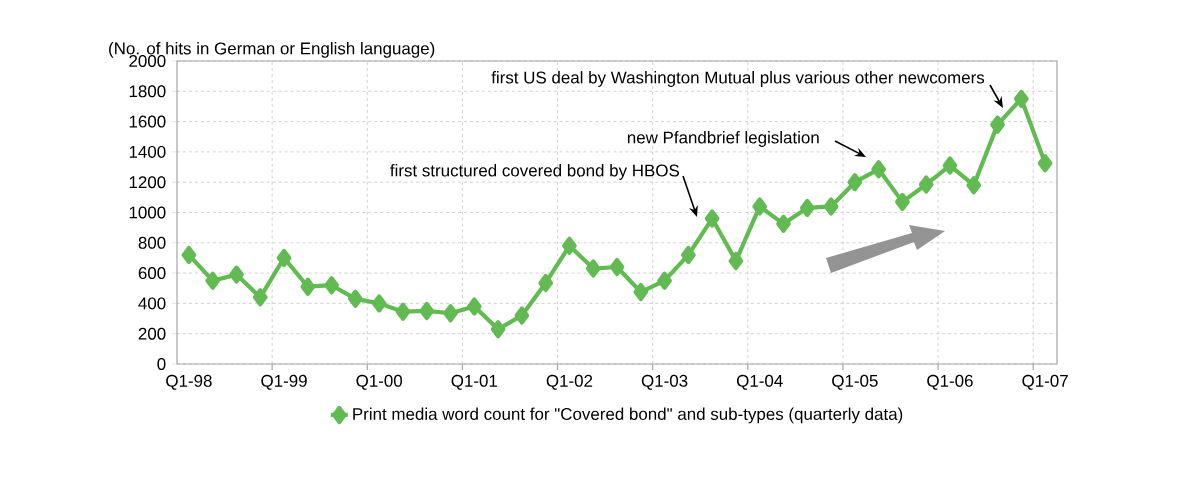 Image resolution: width=1178 pixels, height=478 pixels. I want to click on y-tick-label: 0, so click(161, 363).